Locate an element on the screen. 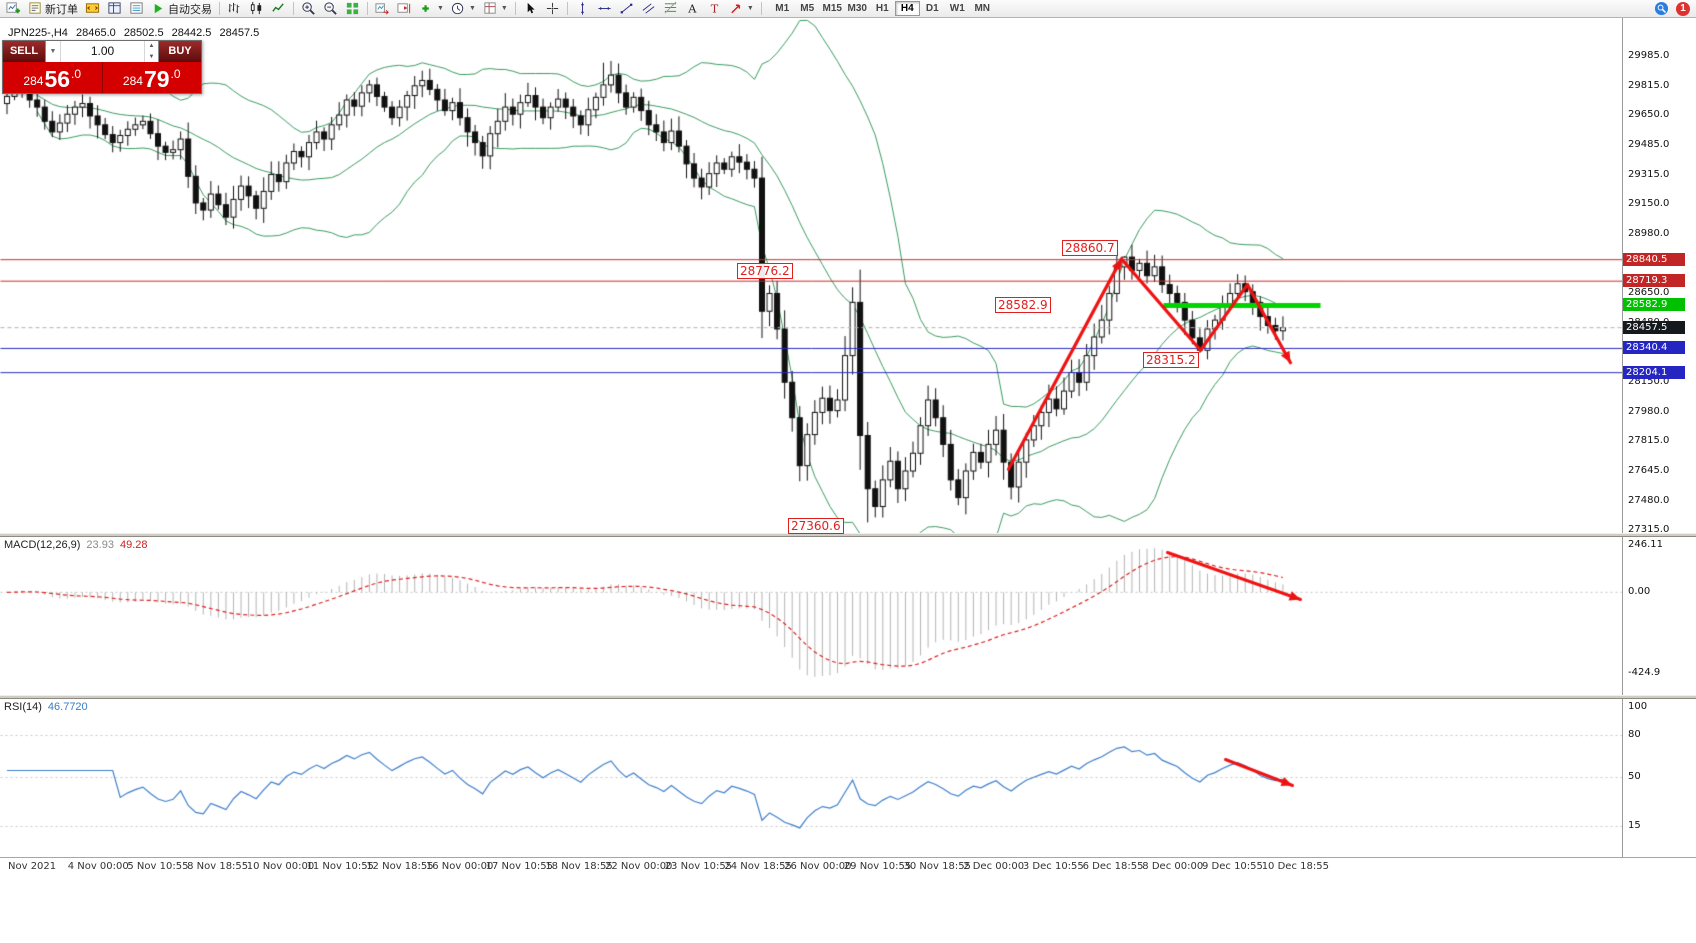  arrows-icon: ▼ is located at coordinates (741, 9).